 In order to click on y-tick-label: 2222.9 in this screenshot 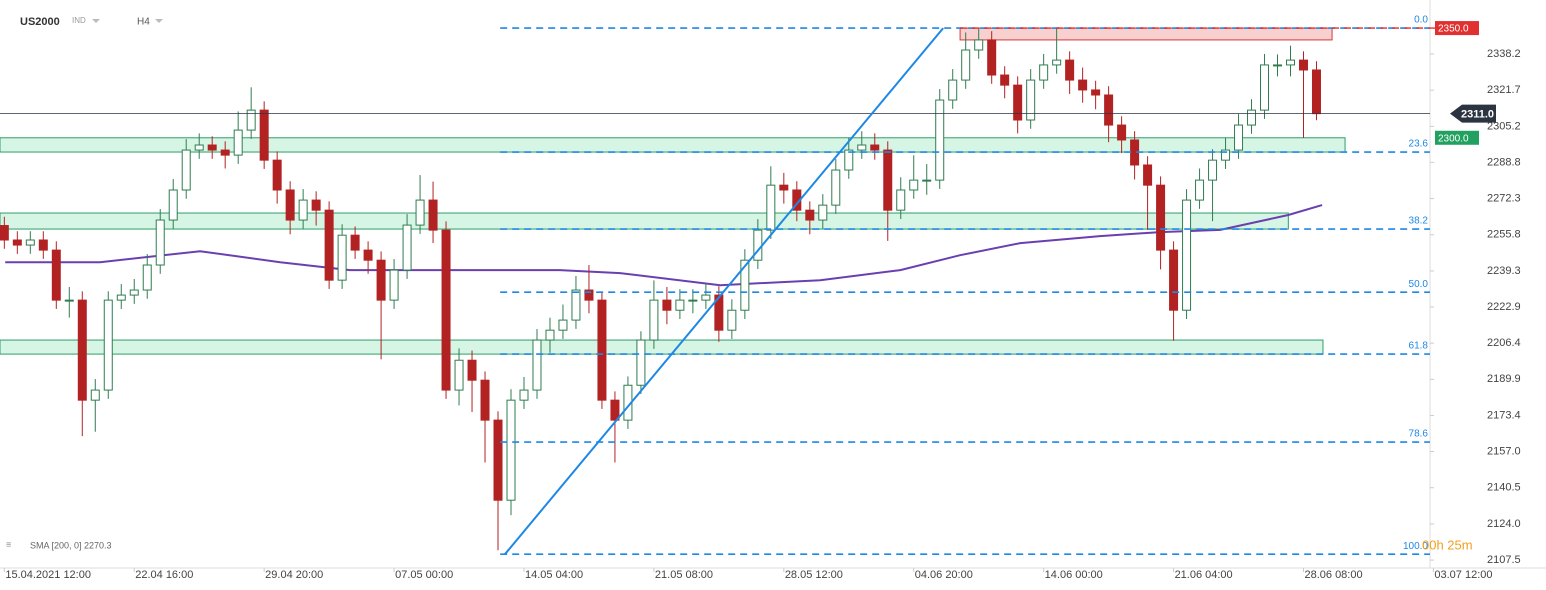, I will do `click(1504, 307)`.